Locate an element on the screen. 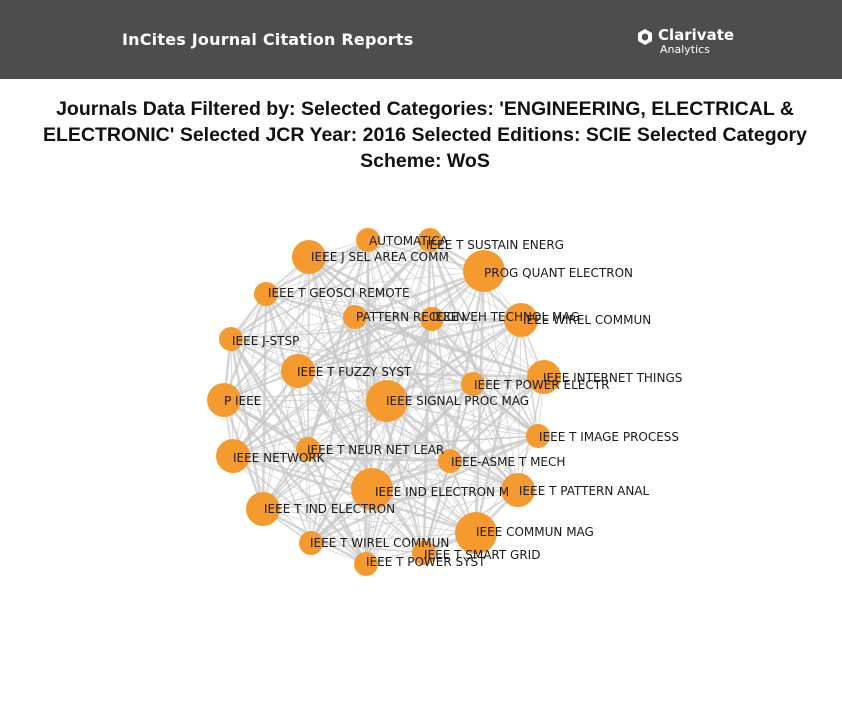  journal-node-label: IEEE T FUZZY SYST is located at coordinates (354, 372).